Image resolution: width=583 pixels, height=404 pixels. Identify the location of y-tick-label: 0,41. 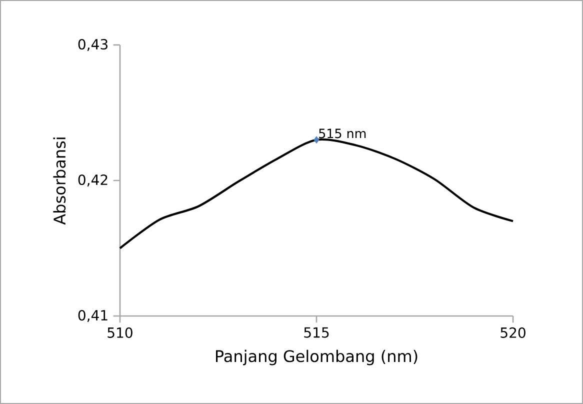
(93, 316).